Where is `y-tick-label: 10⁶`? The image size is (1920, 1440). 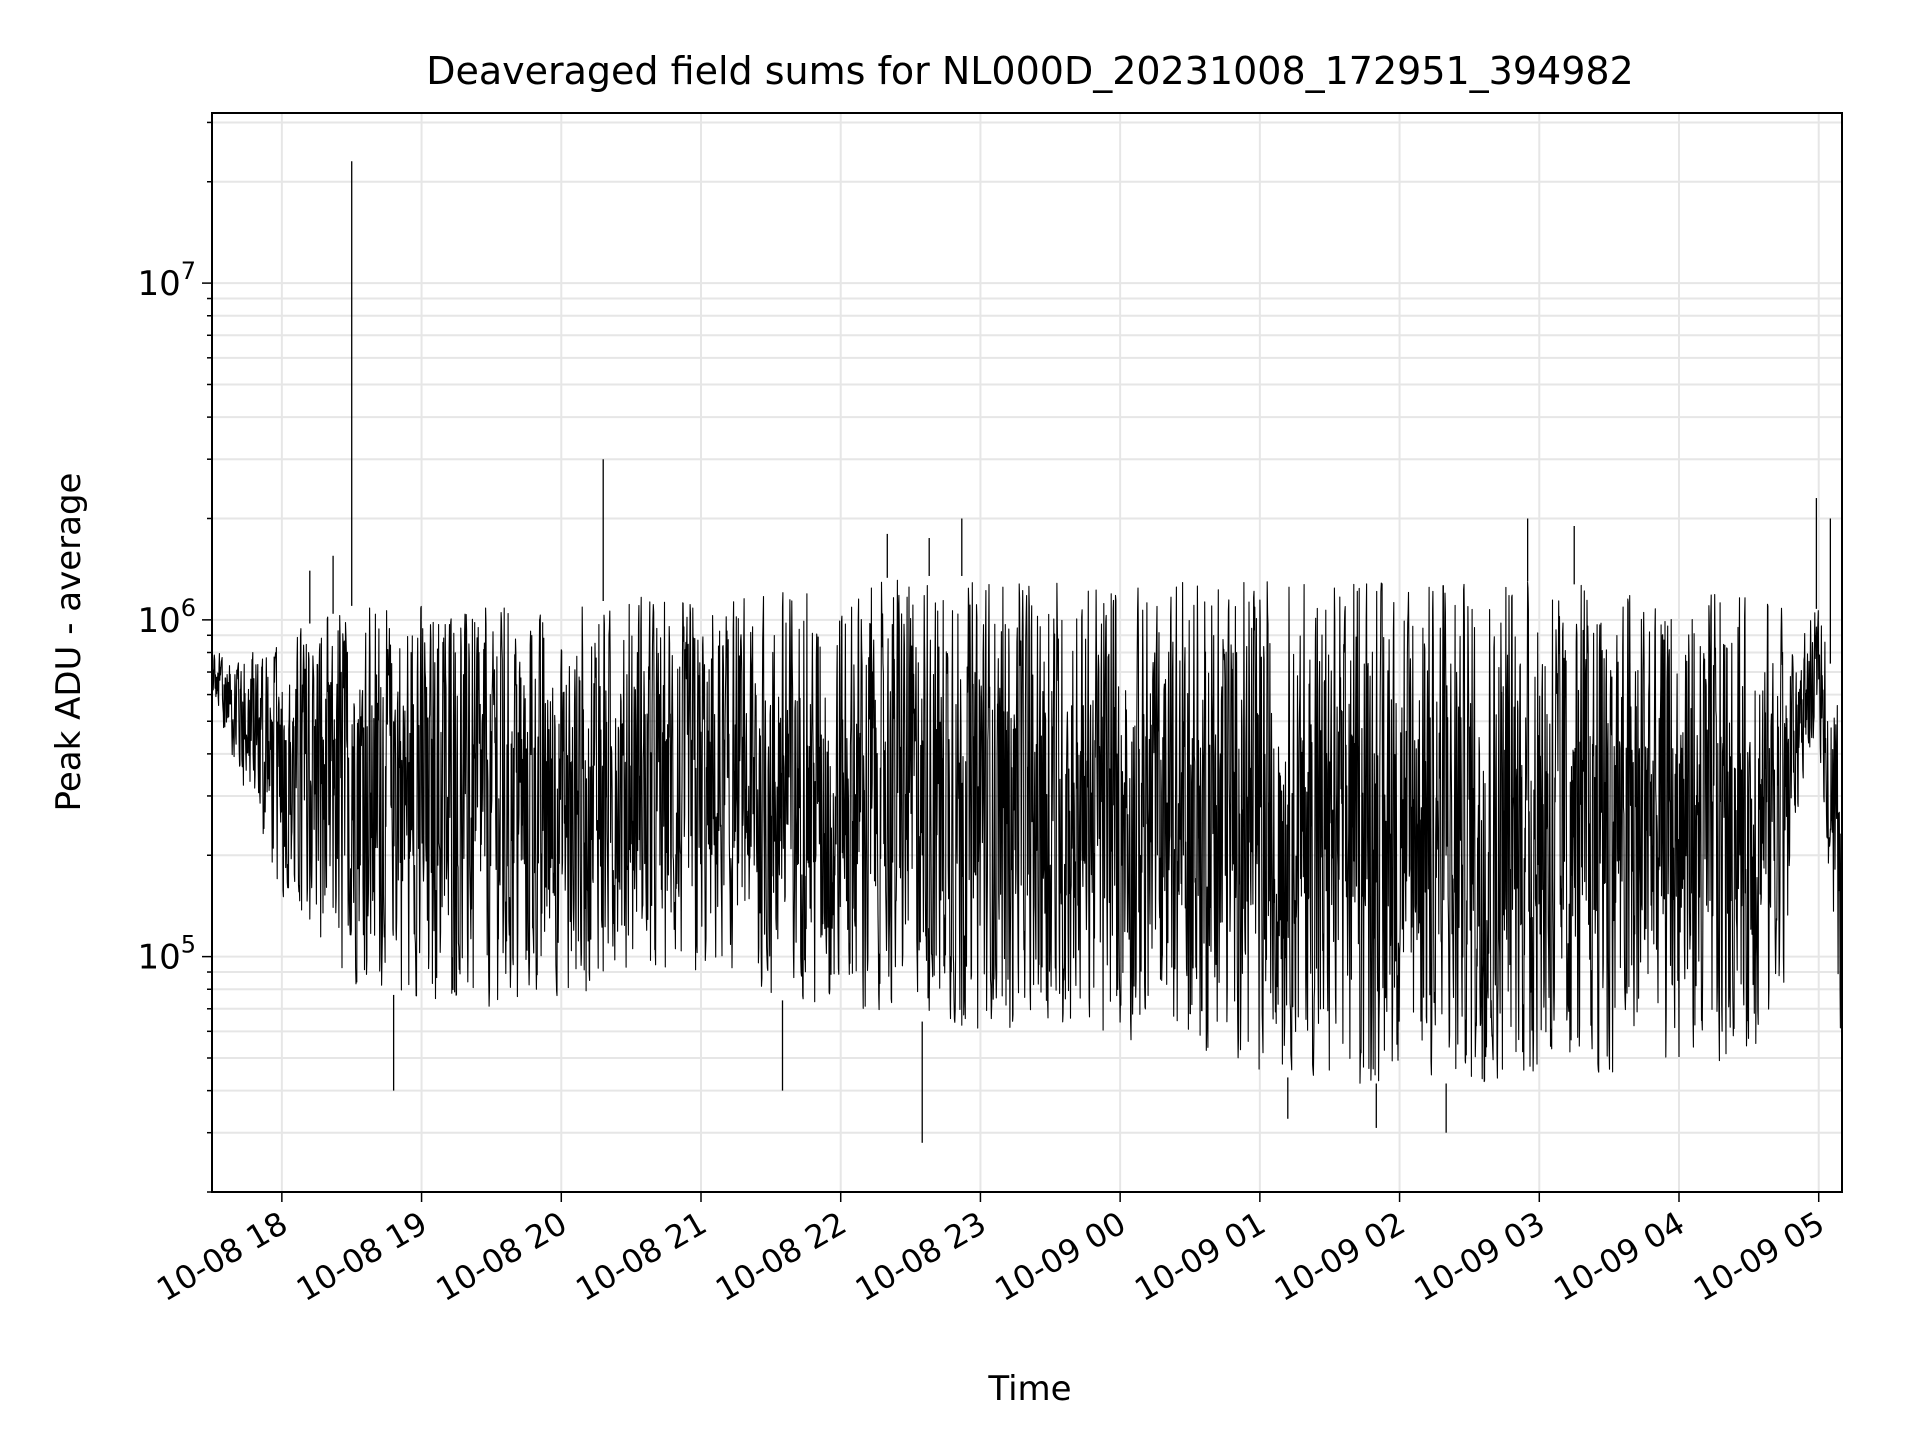
y-tick-label: 10⁶ is located at coordinates (166, 617).